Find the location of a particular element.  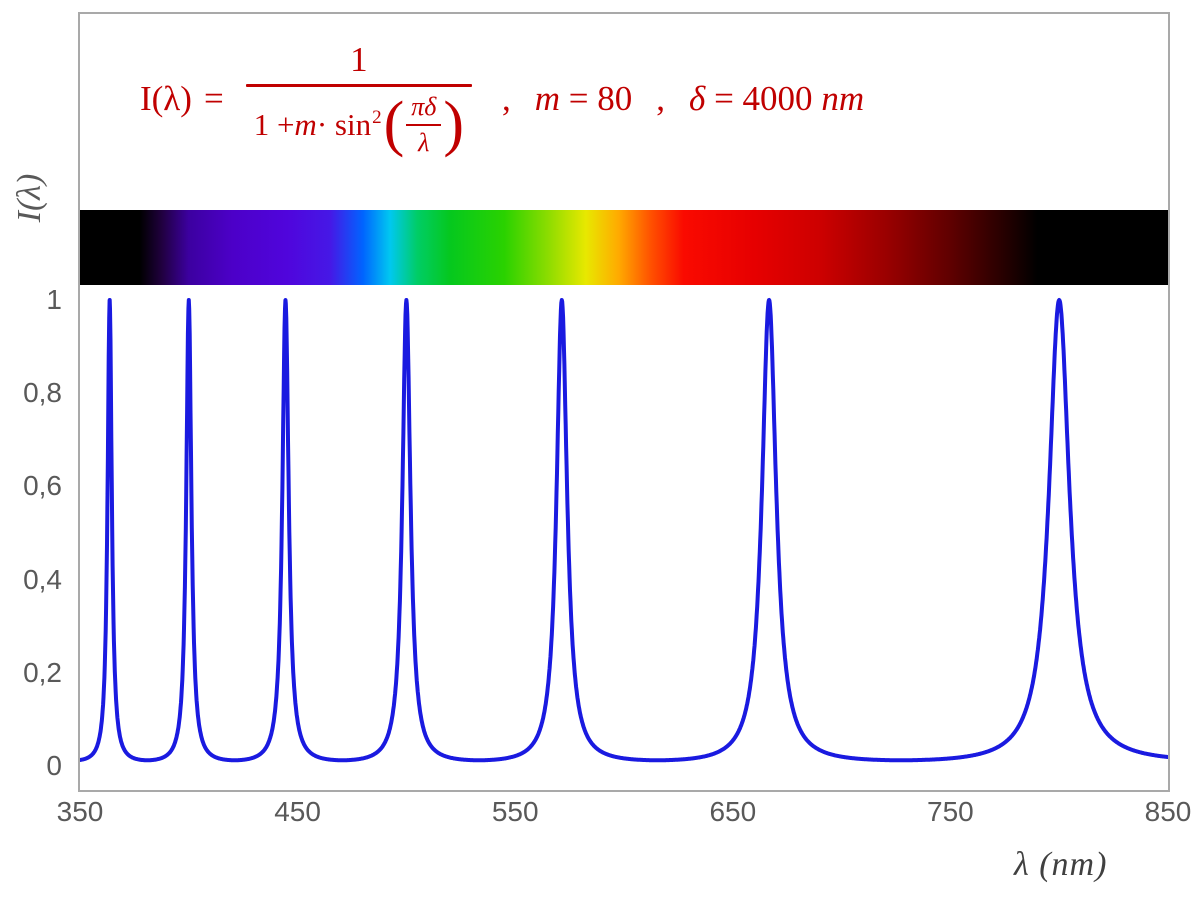

fraction-denominator: 1 + m · sin 2 ( πδ λ ) is located at coordinates (358, 124).